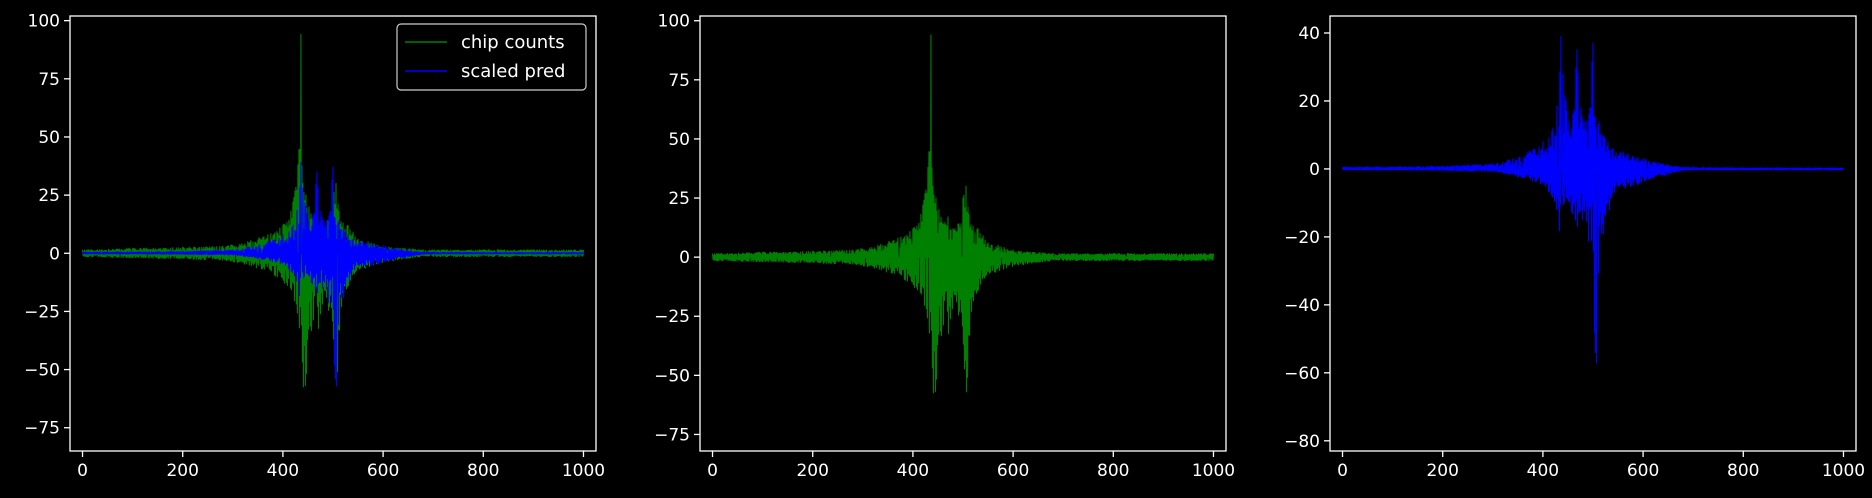  What do you see at coordinates (513, 42) in the screenshot?
I see `legend-label-chip-counts: chip counts` at bounding box center [513, 42].